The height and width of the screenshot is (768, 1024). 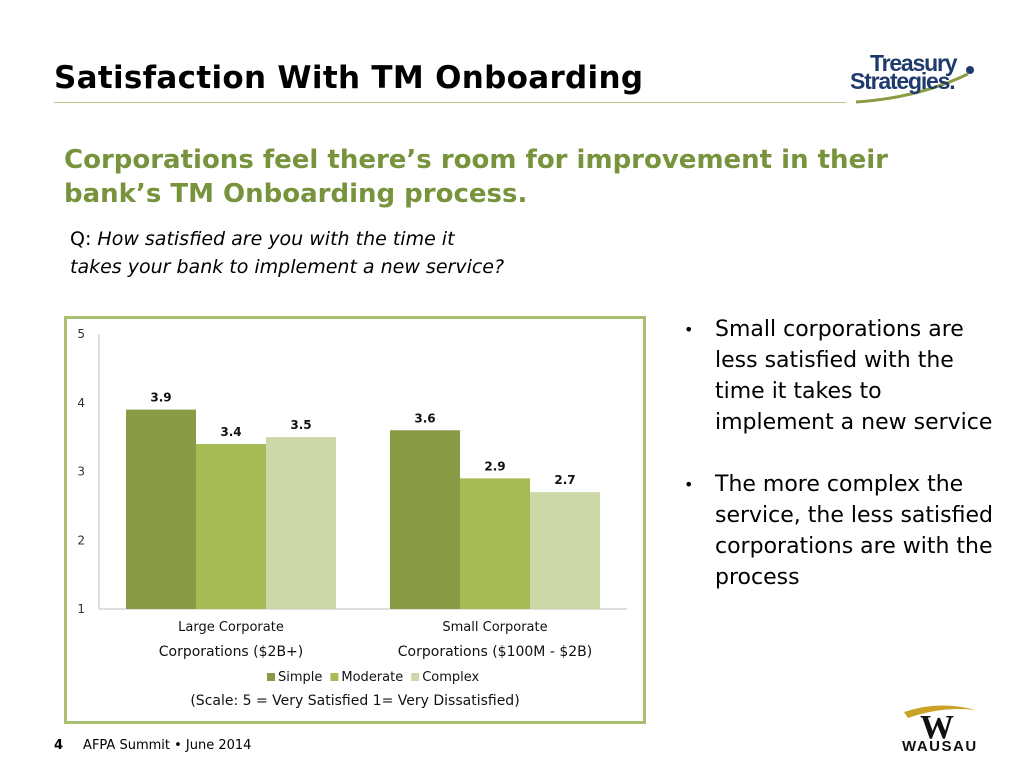 I want to click on legend-label: Moderate, so click(x=372, y=677).